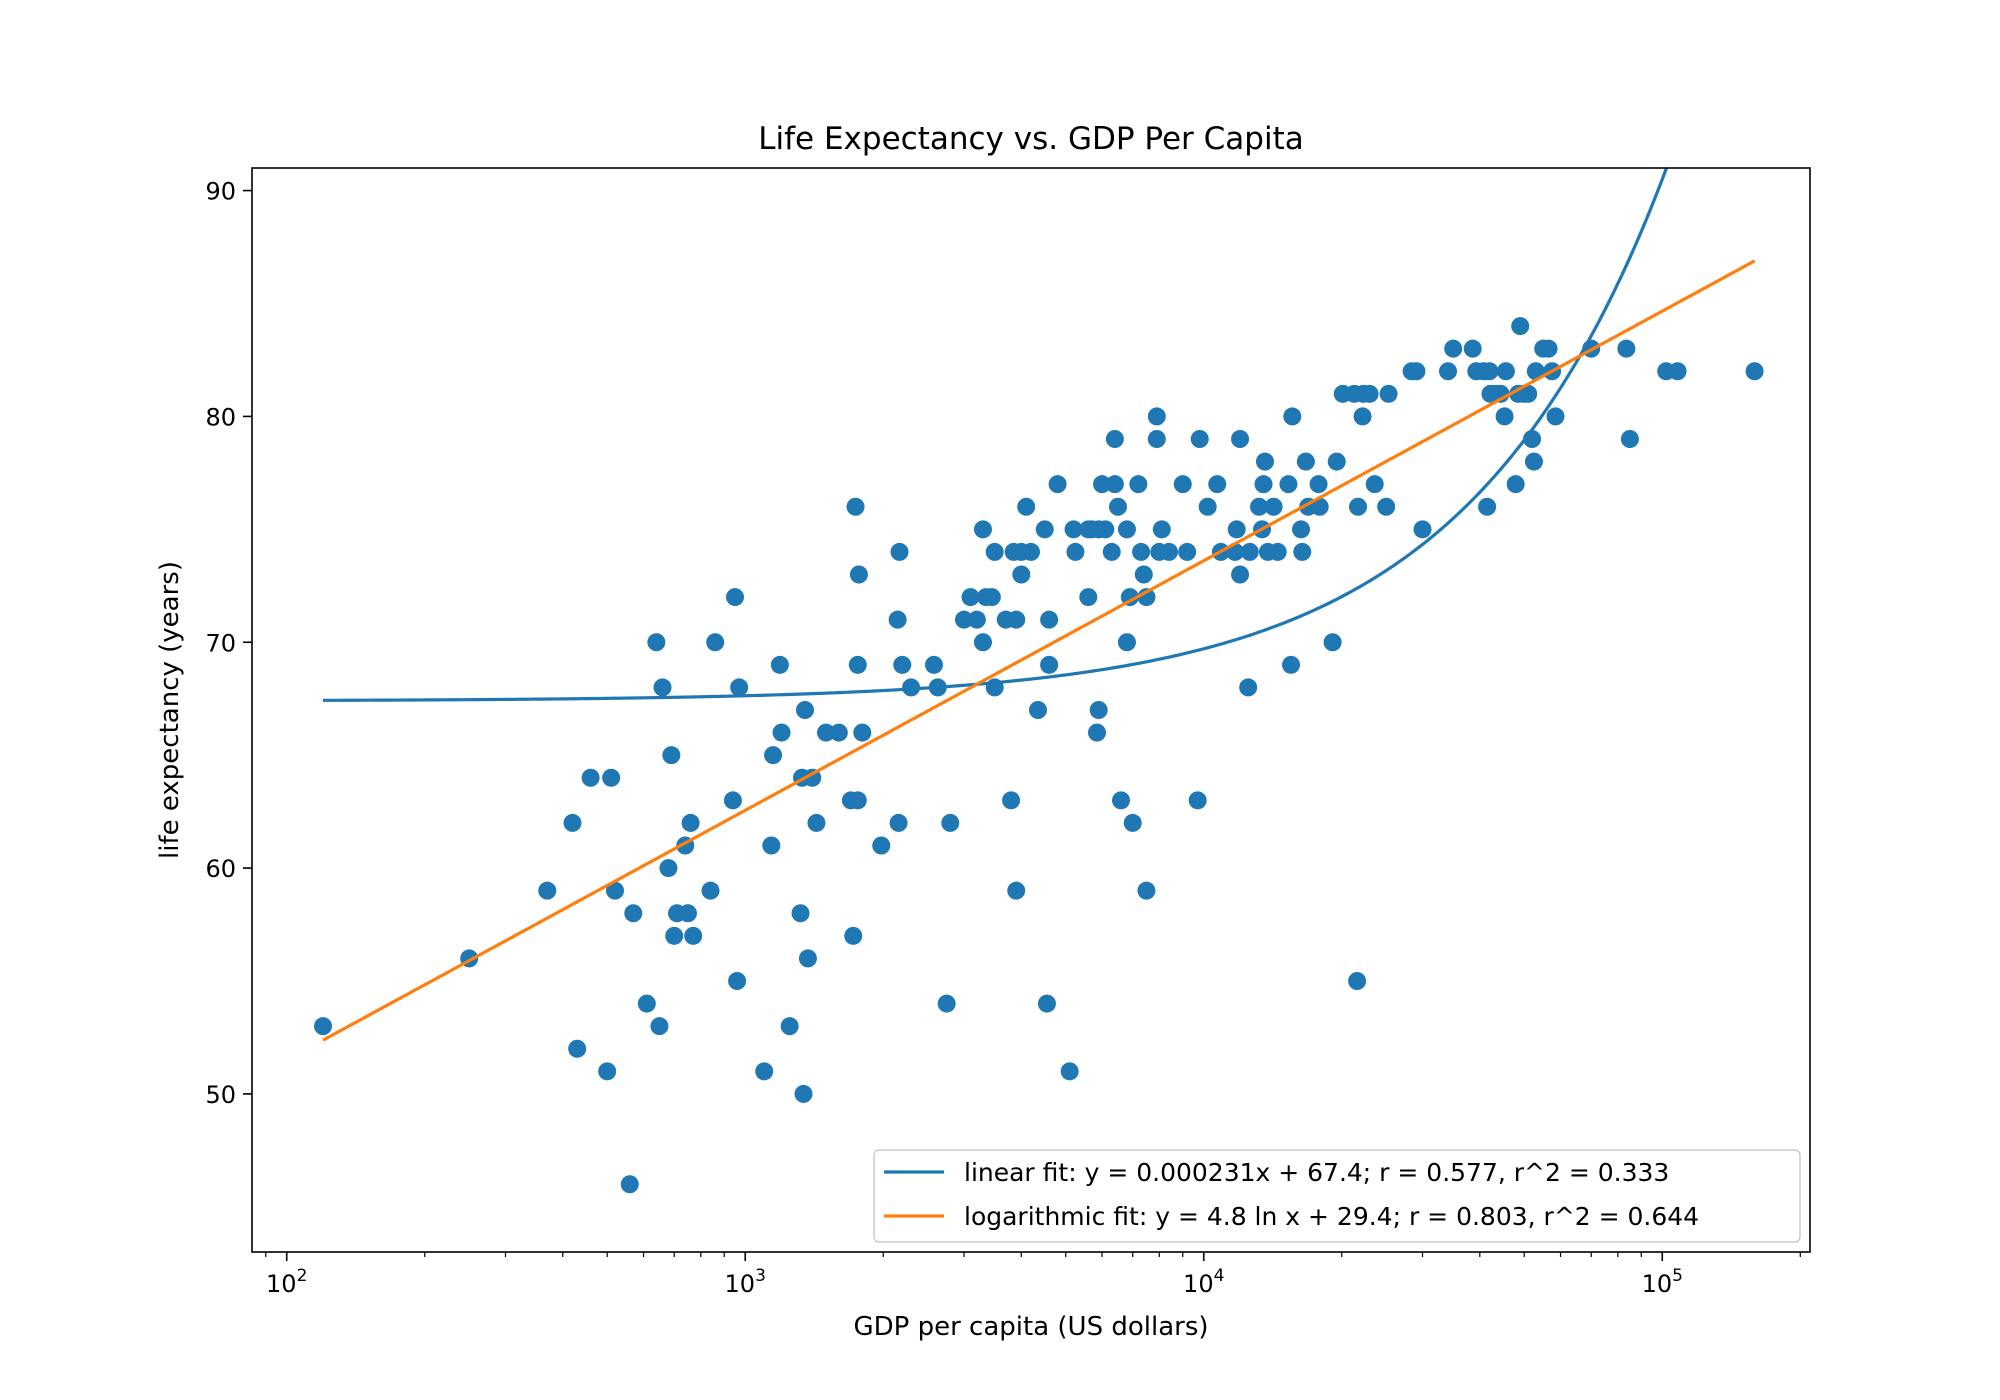 The image size is (2000, 1400). What do you see at coordinates (220, 192) in the screenshot?
I see `y-tick-label: 90` at bounding box center [220, 192].